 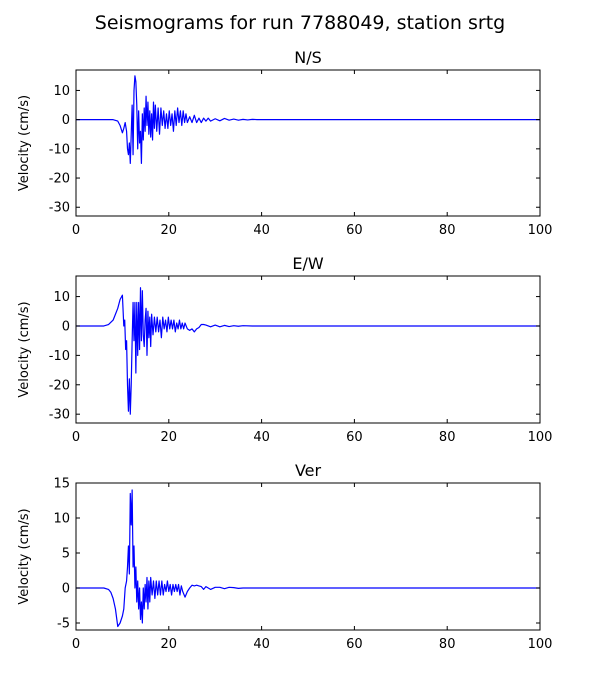 I want to click on y-tick-label: 5, so click(x=66, y=554).